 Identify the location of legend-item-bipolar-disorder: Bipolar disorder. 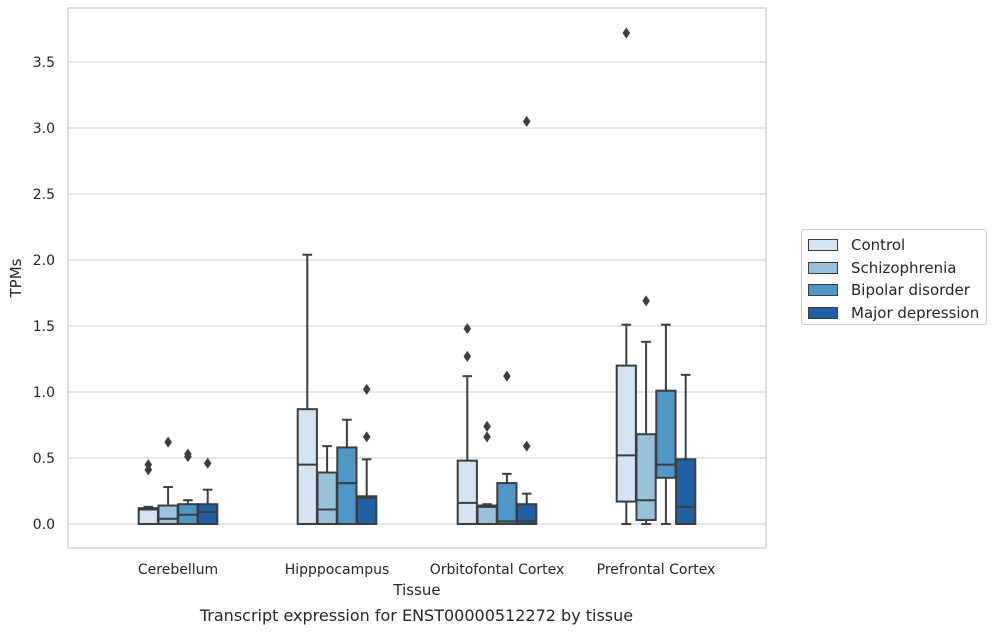
(897, 290).